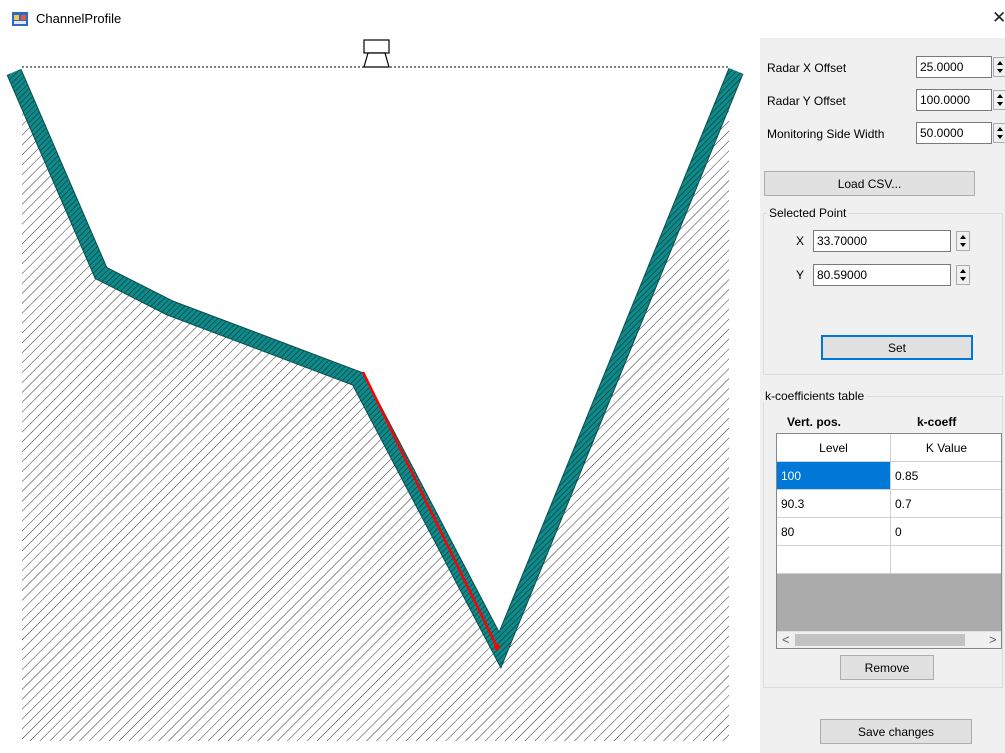  Describe the element at coordinates (946, 504) in the screenshot. I see `cell-k-value: 0.7` at that location.